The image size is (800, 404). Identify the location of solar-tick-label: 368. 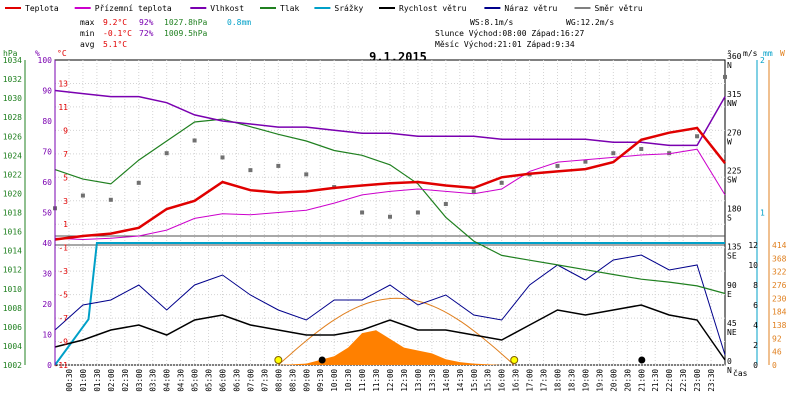
(779, 258).